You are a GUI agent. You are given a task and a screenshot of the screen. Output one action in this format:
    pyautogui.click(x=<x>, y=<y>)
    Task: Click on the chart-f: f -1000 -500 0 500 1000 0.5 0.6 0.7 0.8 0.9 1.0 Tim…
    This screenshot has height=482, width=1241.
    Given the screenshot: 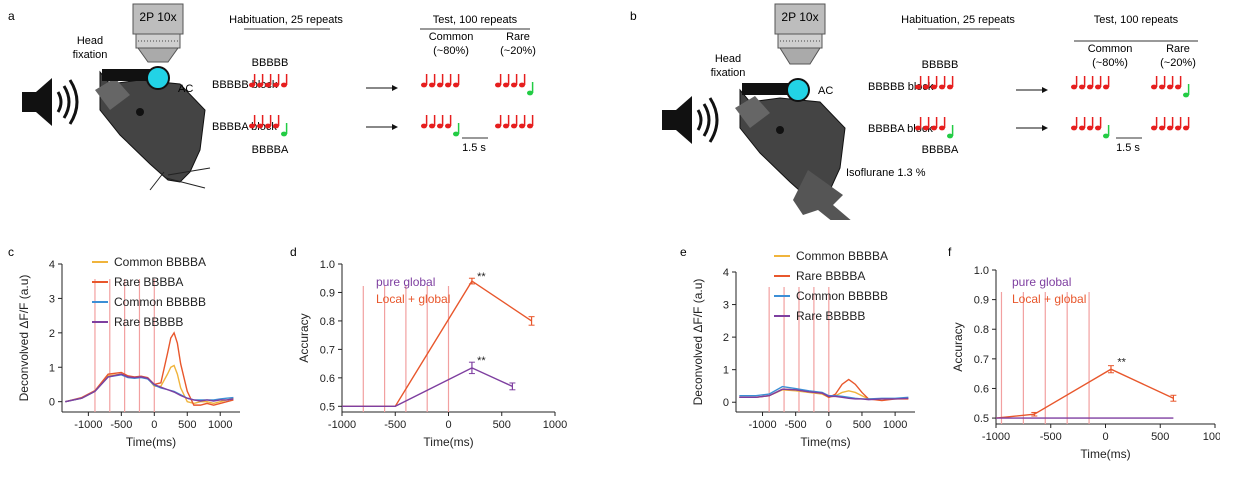 What is the action you would take?
    pyautogui.click(x=1084, y=353)
    